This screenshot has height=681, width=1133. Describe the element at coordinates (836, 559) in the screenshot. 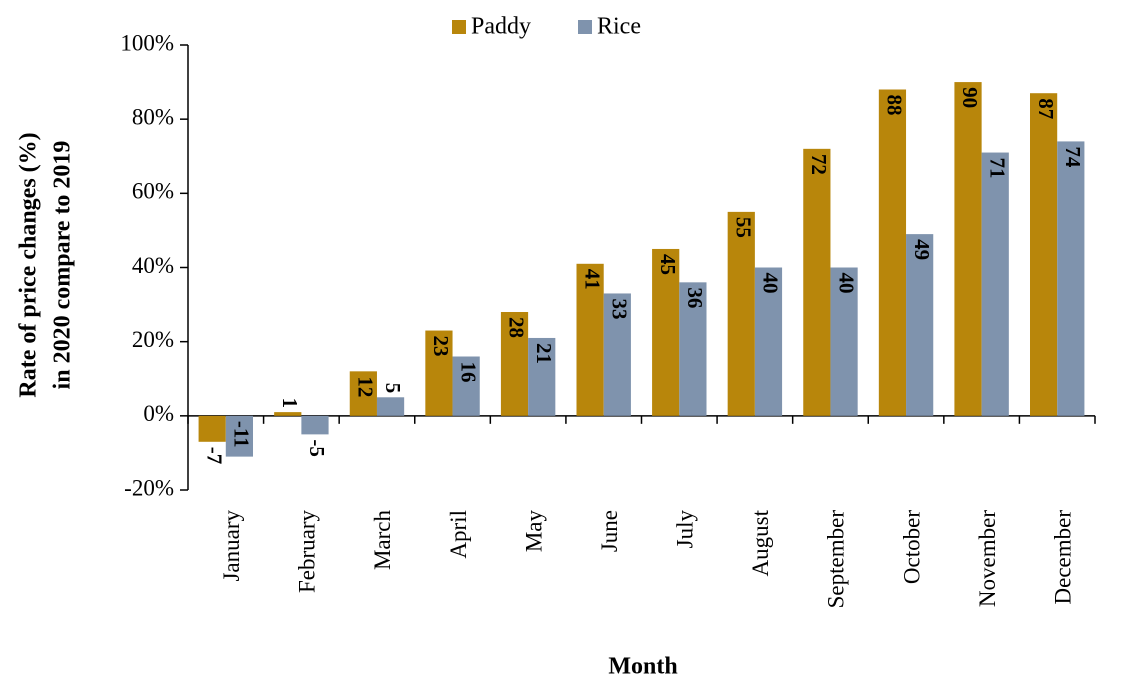

I see `x-tick-label: September` at that location.